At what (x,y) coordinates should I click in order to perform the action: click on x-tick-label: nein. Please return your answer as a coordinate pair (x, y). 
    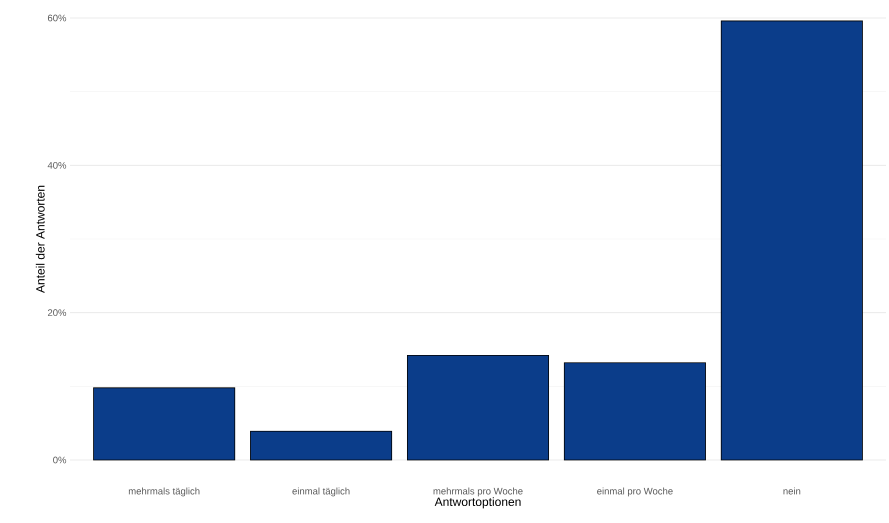
    Looking at the image, I should click on (791, 491).